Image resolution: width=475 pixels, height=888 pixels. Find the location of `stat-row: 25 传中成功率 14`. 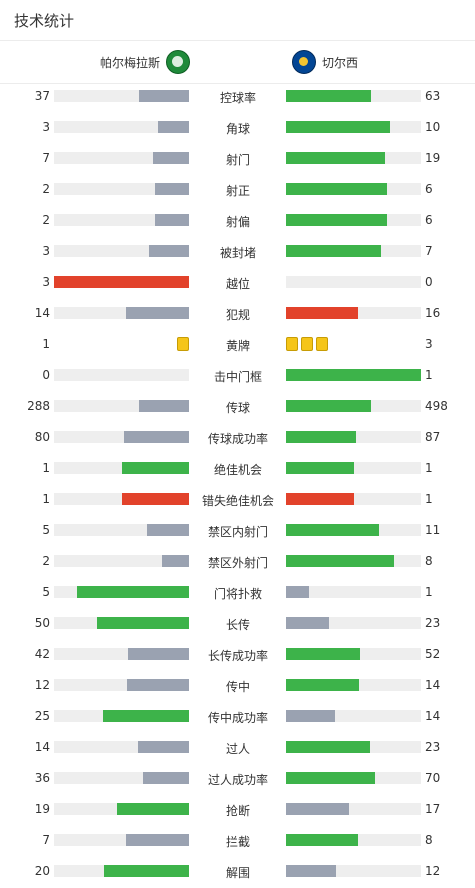

stat-row: 25 传中成功率 14 is located at coordinates (237, 717).